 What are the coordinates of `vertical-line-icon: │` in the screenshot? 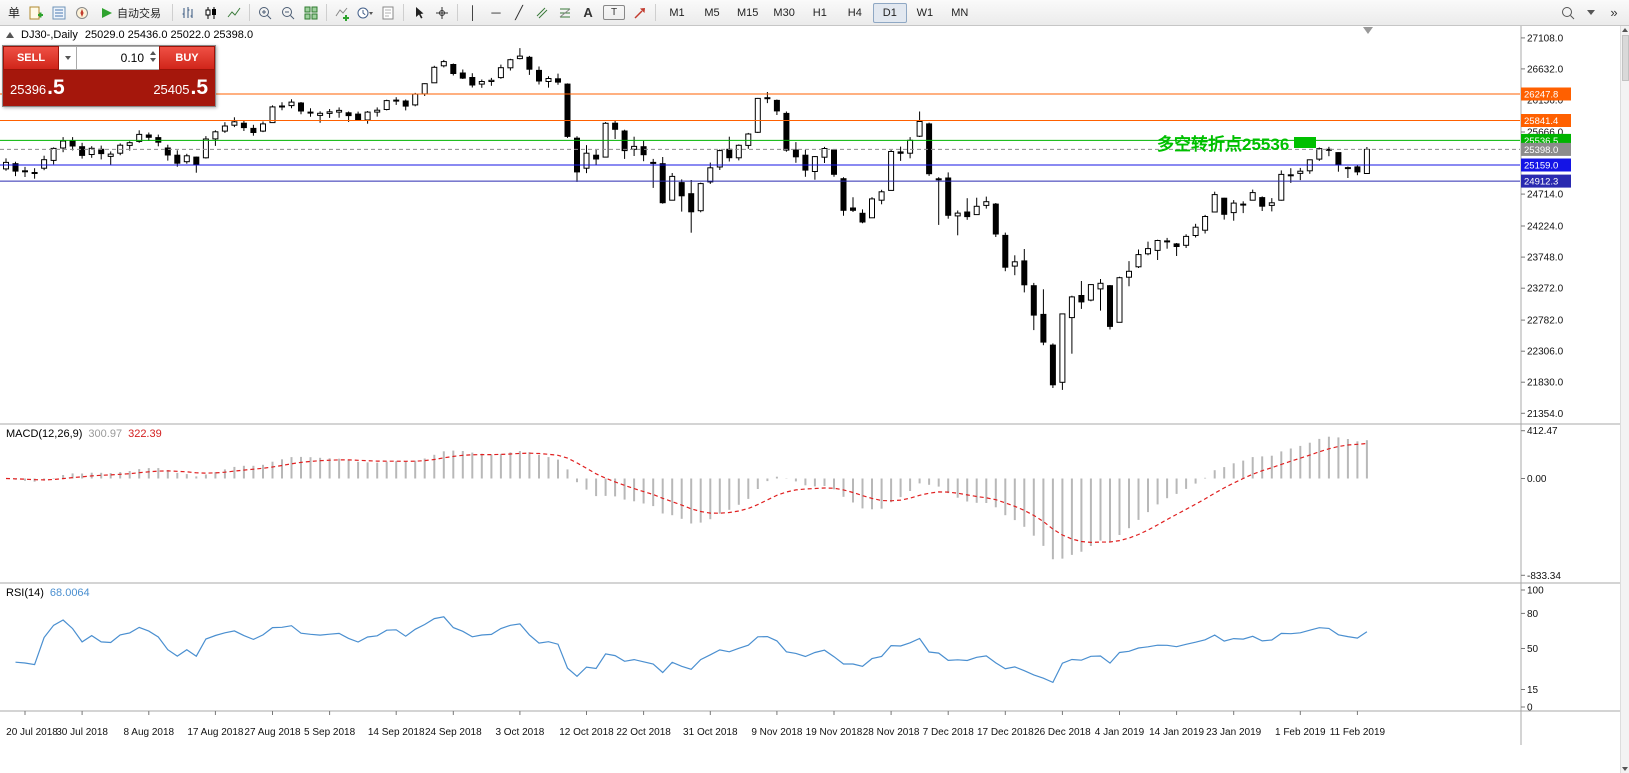 It's located at (473, 12).